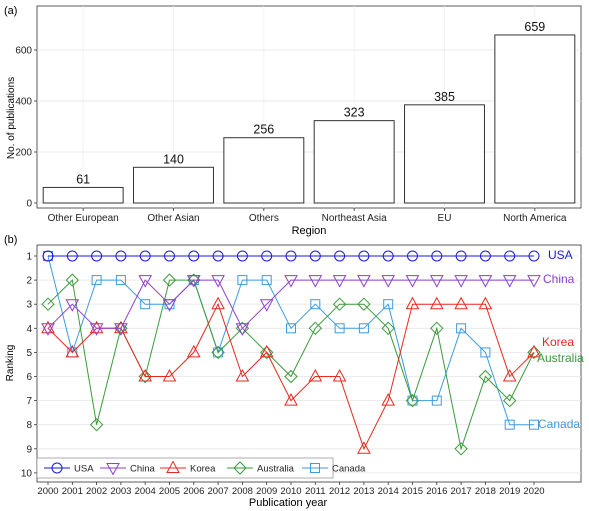  I want to click on panel-a-x-tick-label: North America, so click(535, 218).